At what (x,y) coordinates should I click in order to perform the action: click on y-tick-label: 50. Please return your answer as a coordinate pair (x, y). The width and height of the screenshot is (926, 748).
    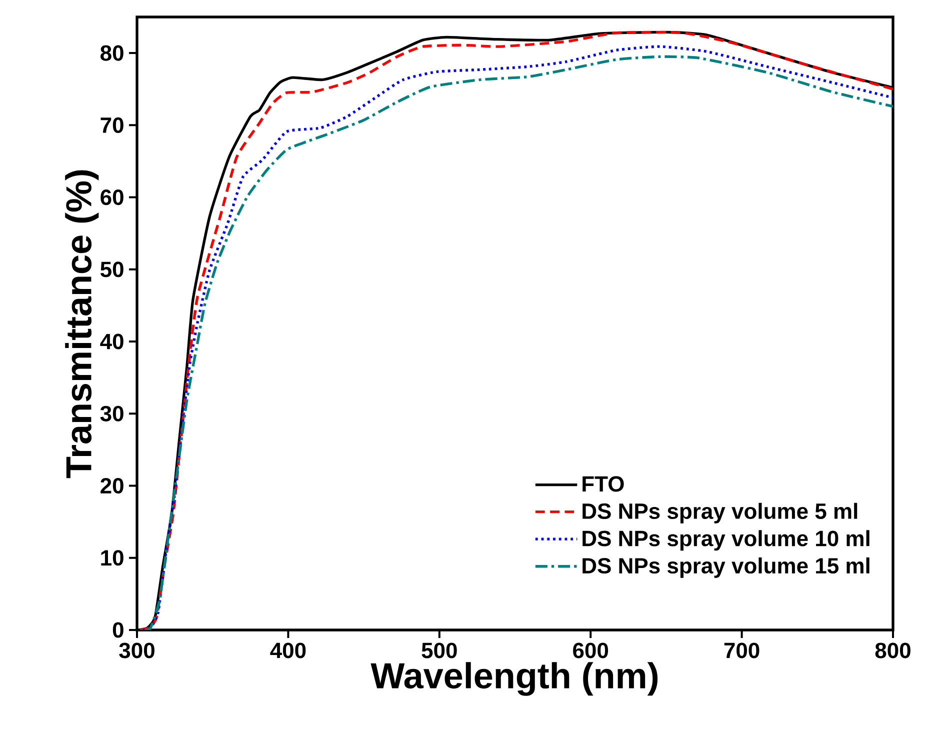
    Looking at the image, I should click on (112, 270).